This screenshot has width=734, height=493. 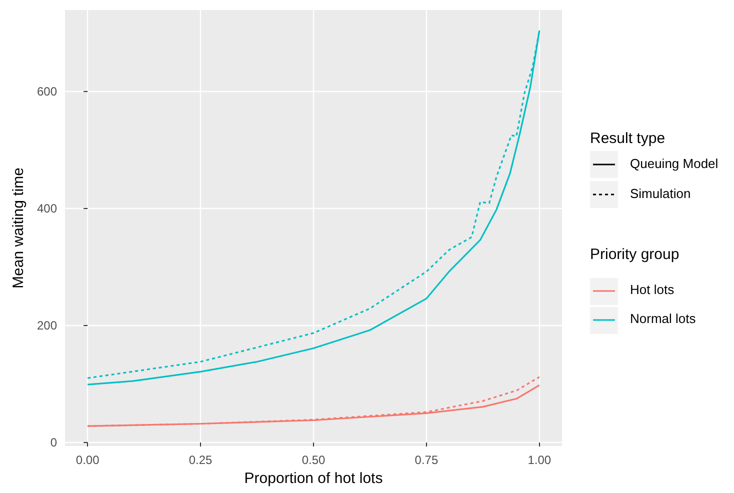 I want to click on text: Result type, so click(x=628, y=138).